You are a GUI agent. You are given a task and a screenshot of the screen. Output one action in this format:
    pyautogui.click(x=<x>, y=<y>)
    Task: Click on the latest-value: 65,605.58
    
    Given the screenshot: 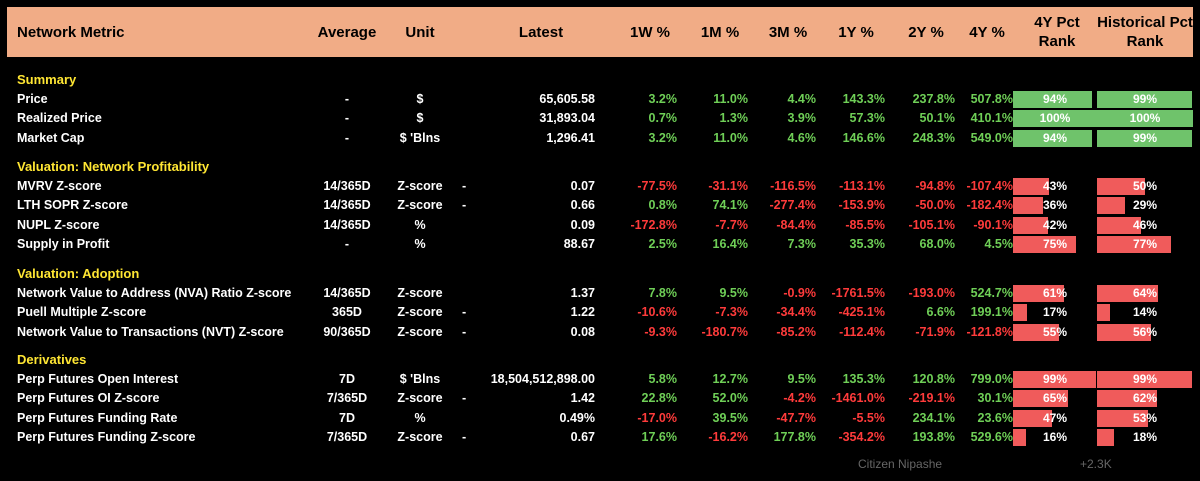 What is the action you would take?
    pyautogui.click(x=567, y=99)
    